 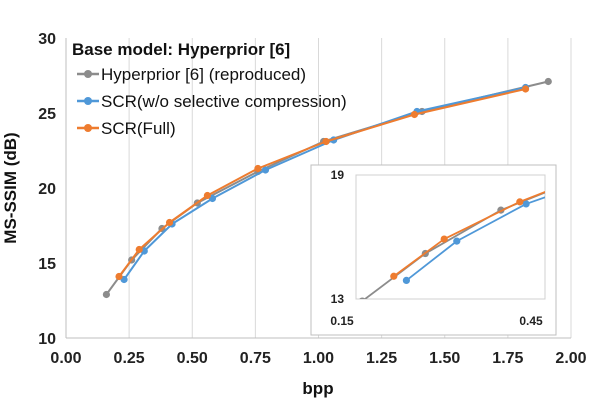 What do you see at coordinates (129, 358) in the screenshot?
I see `x-tick-label: 0.25` at bounding box center [129, 358].